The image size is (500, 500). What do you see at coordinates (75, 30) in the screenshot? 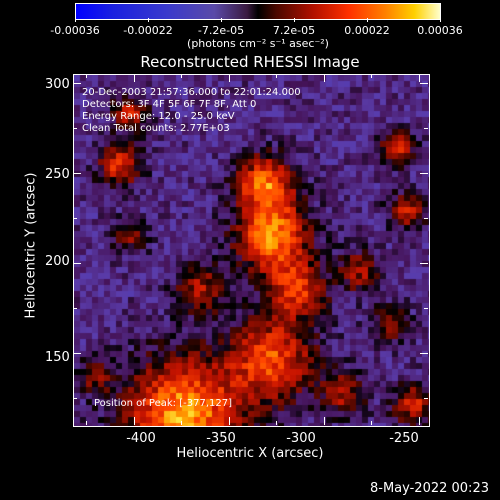
I see `colorbar-tick-label: -0.00036` at bounding box center [75, 30].